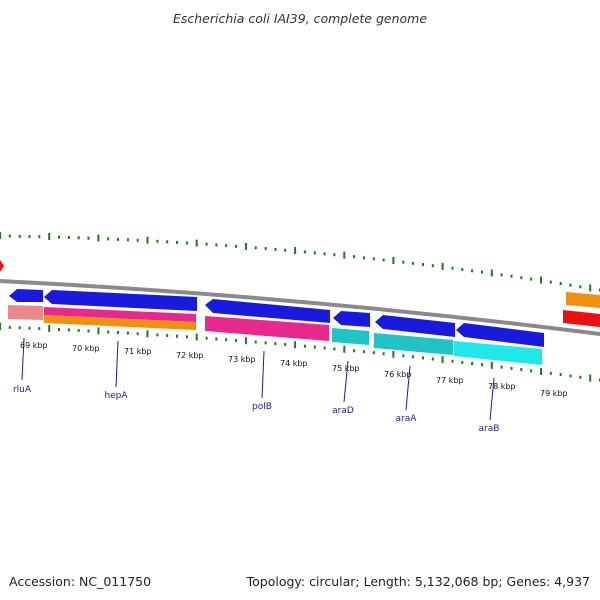 The image size is (600, 600). Describe the element at coordinates (26, 295) in the screenshot. I see `gene-arrow-rluA` at that location.